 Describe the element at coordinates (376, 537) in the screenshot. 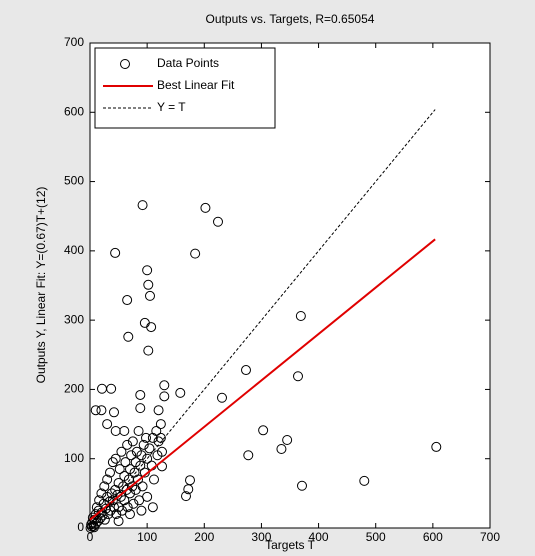

I see `x-tick-label: 500` at that location.